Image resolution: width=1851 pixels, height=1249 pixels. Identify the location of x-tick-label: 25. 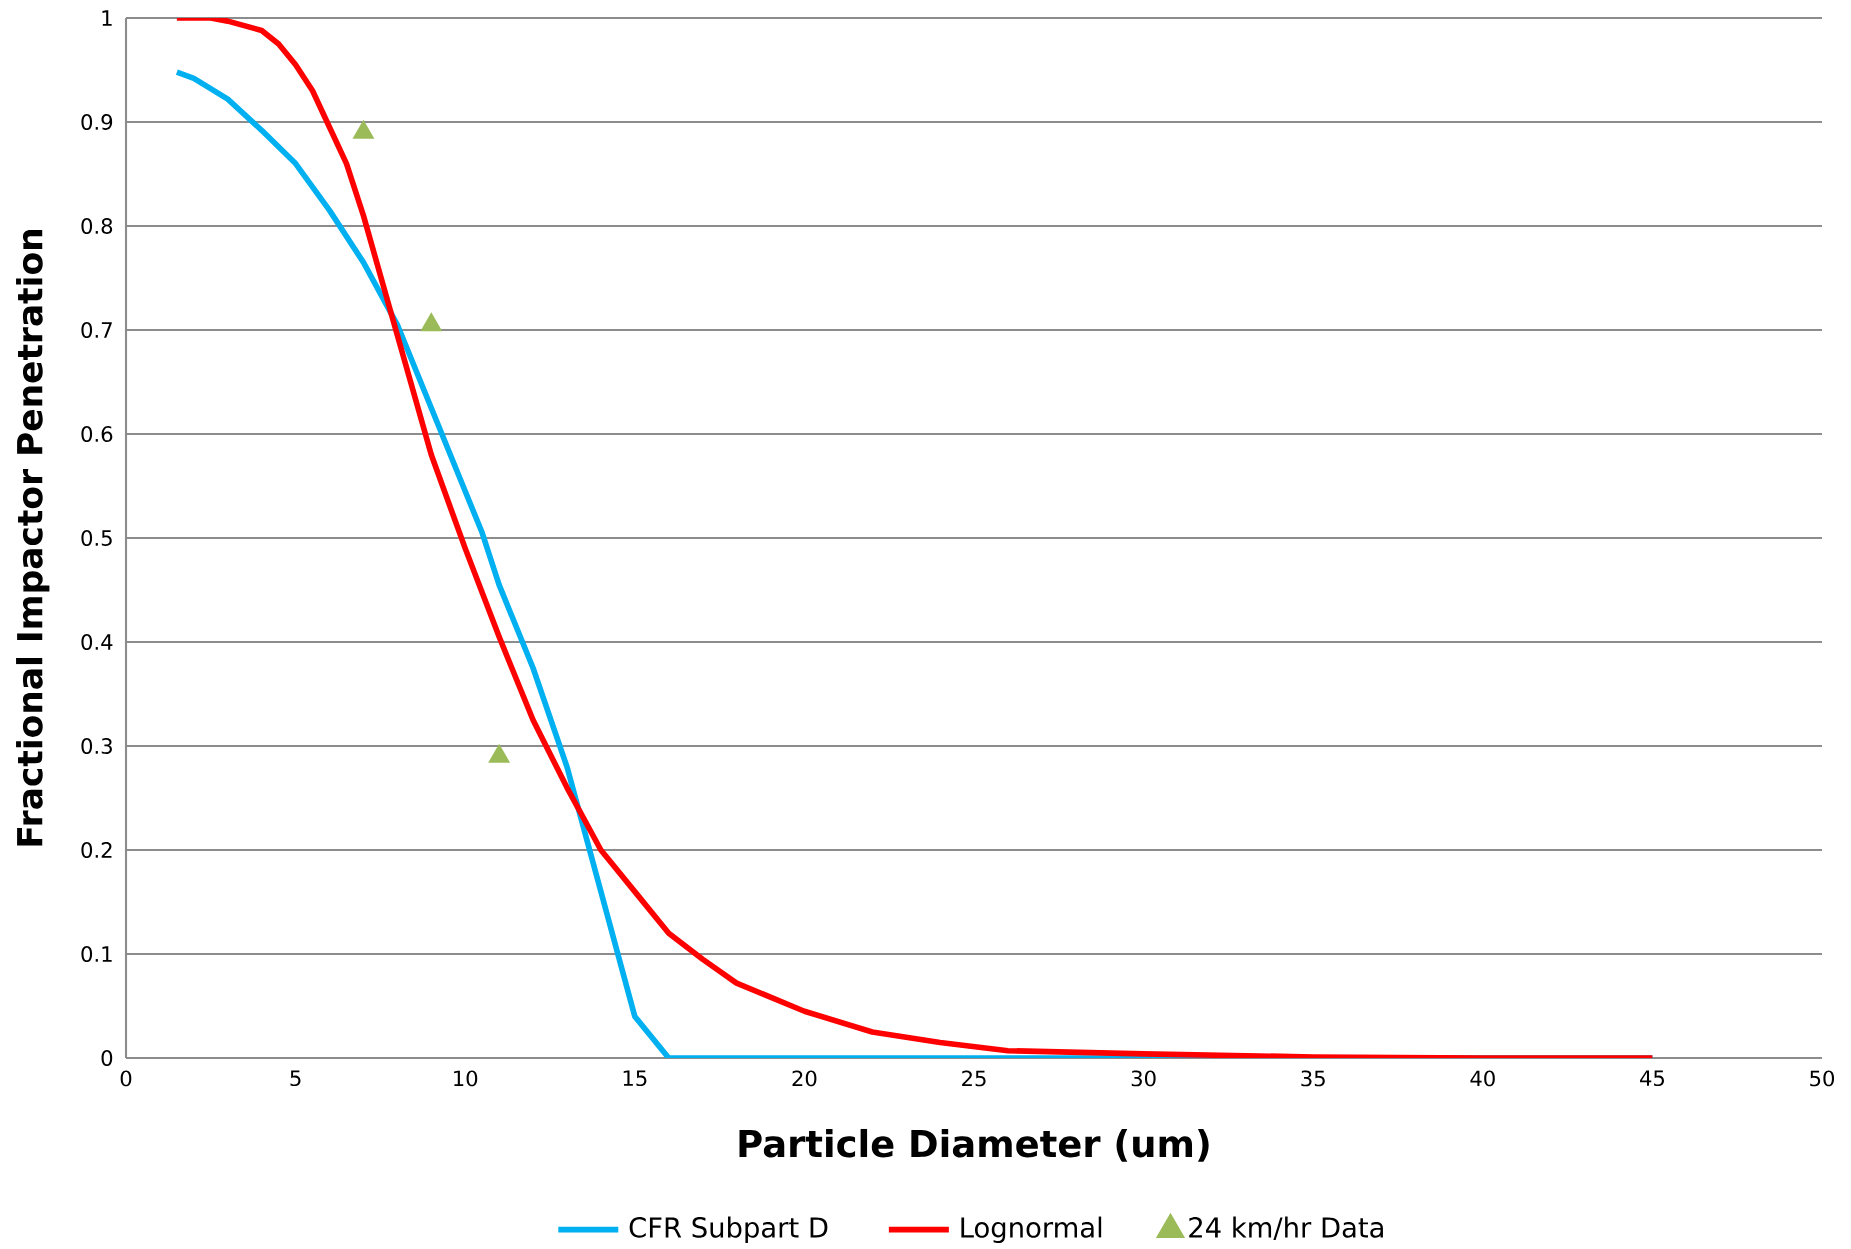
(974, 1078).